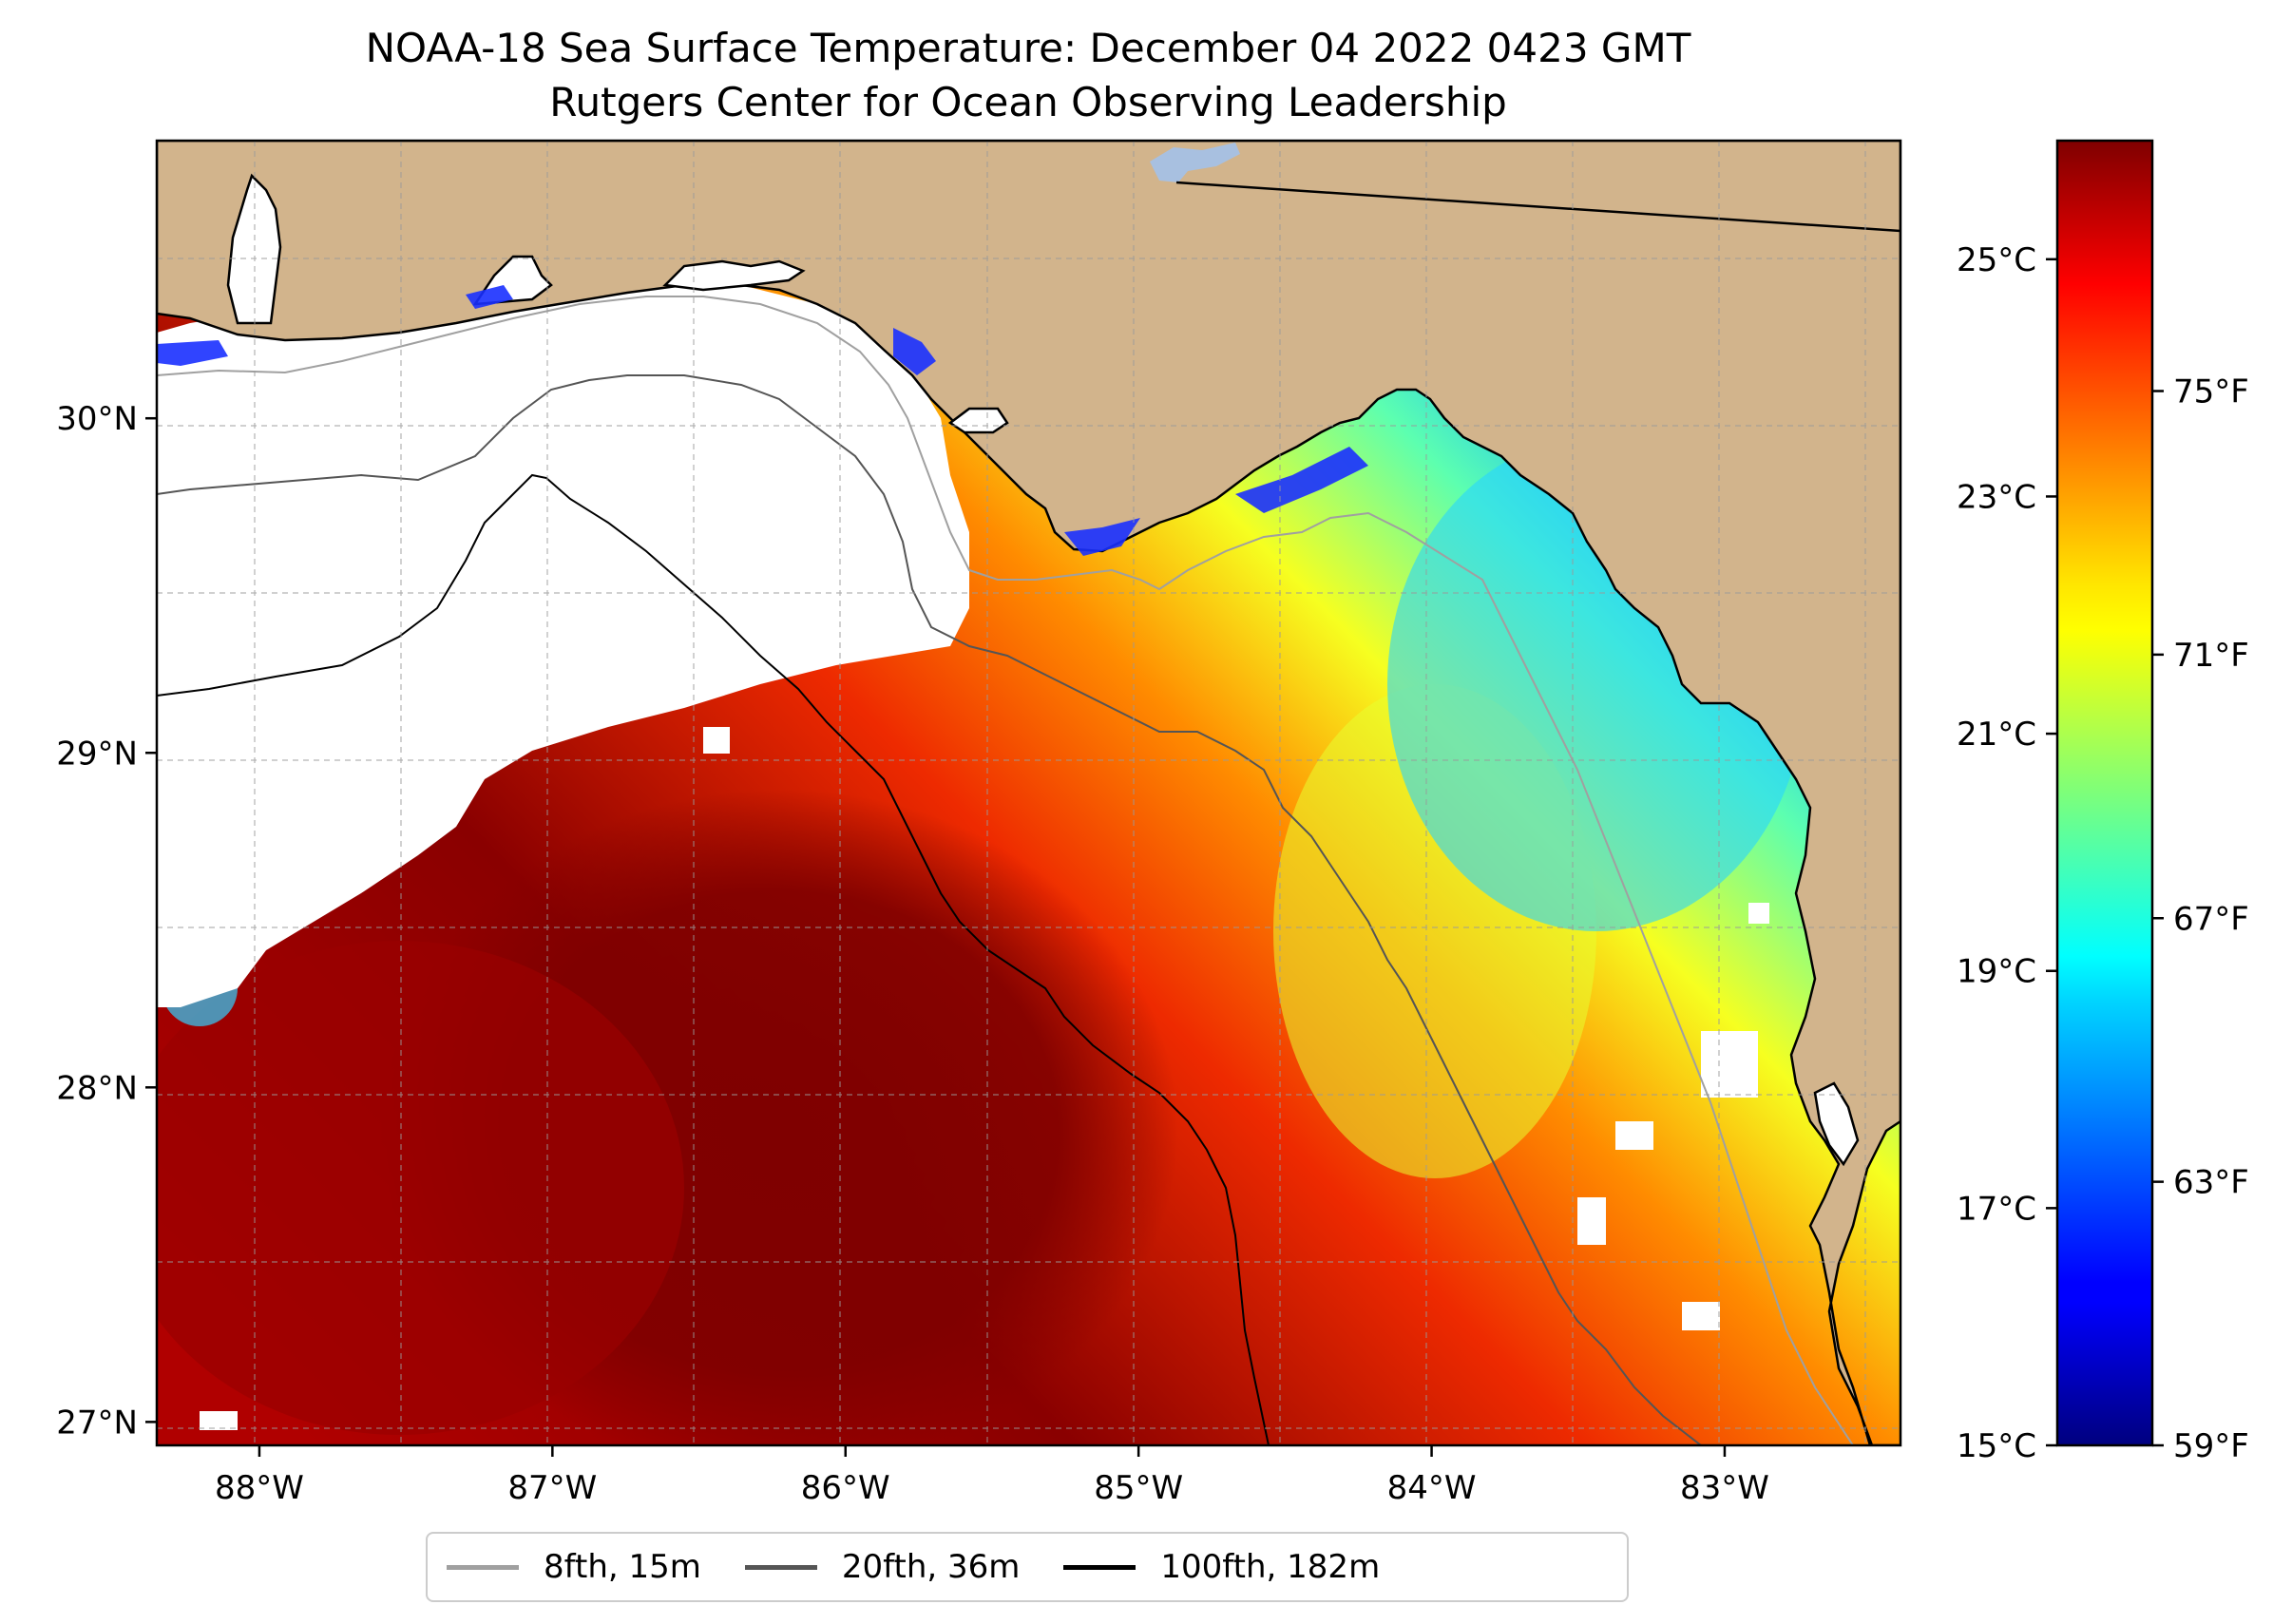 The width and height of the screenshot is (2292, 1624). Describe the element at coordinates (97, 1088) in the screenshot. I see `y-tick-label: 28°N` at that location.